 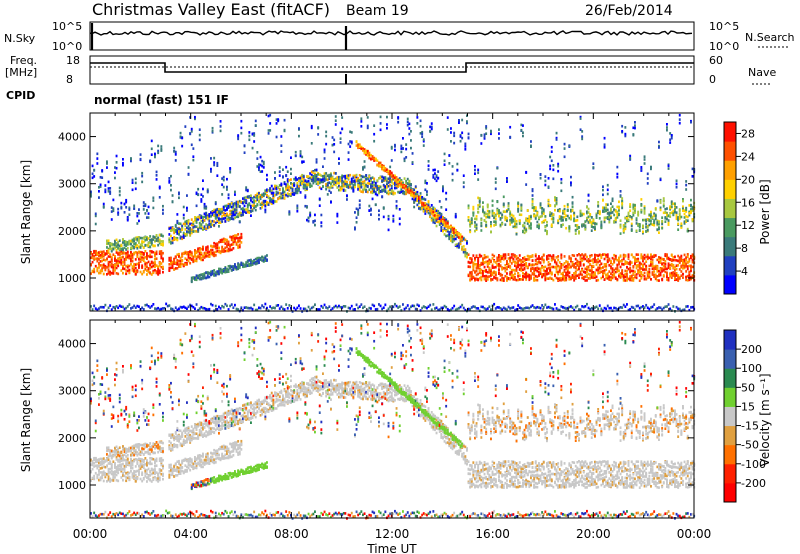 I want to click on freq-tick-bottom: 8, so click(x=69, y=79).